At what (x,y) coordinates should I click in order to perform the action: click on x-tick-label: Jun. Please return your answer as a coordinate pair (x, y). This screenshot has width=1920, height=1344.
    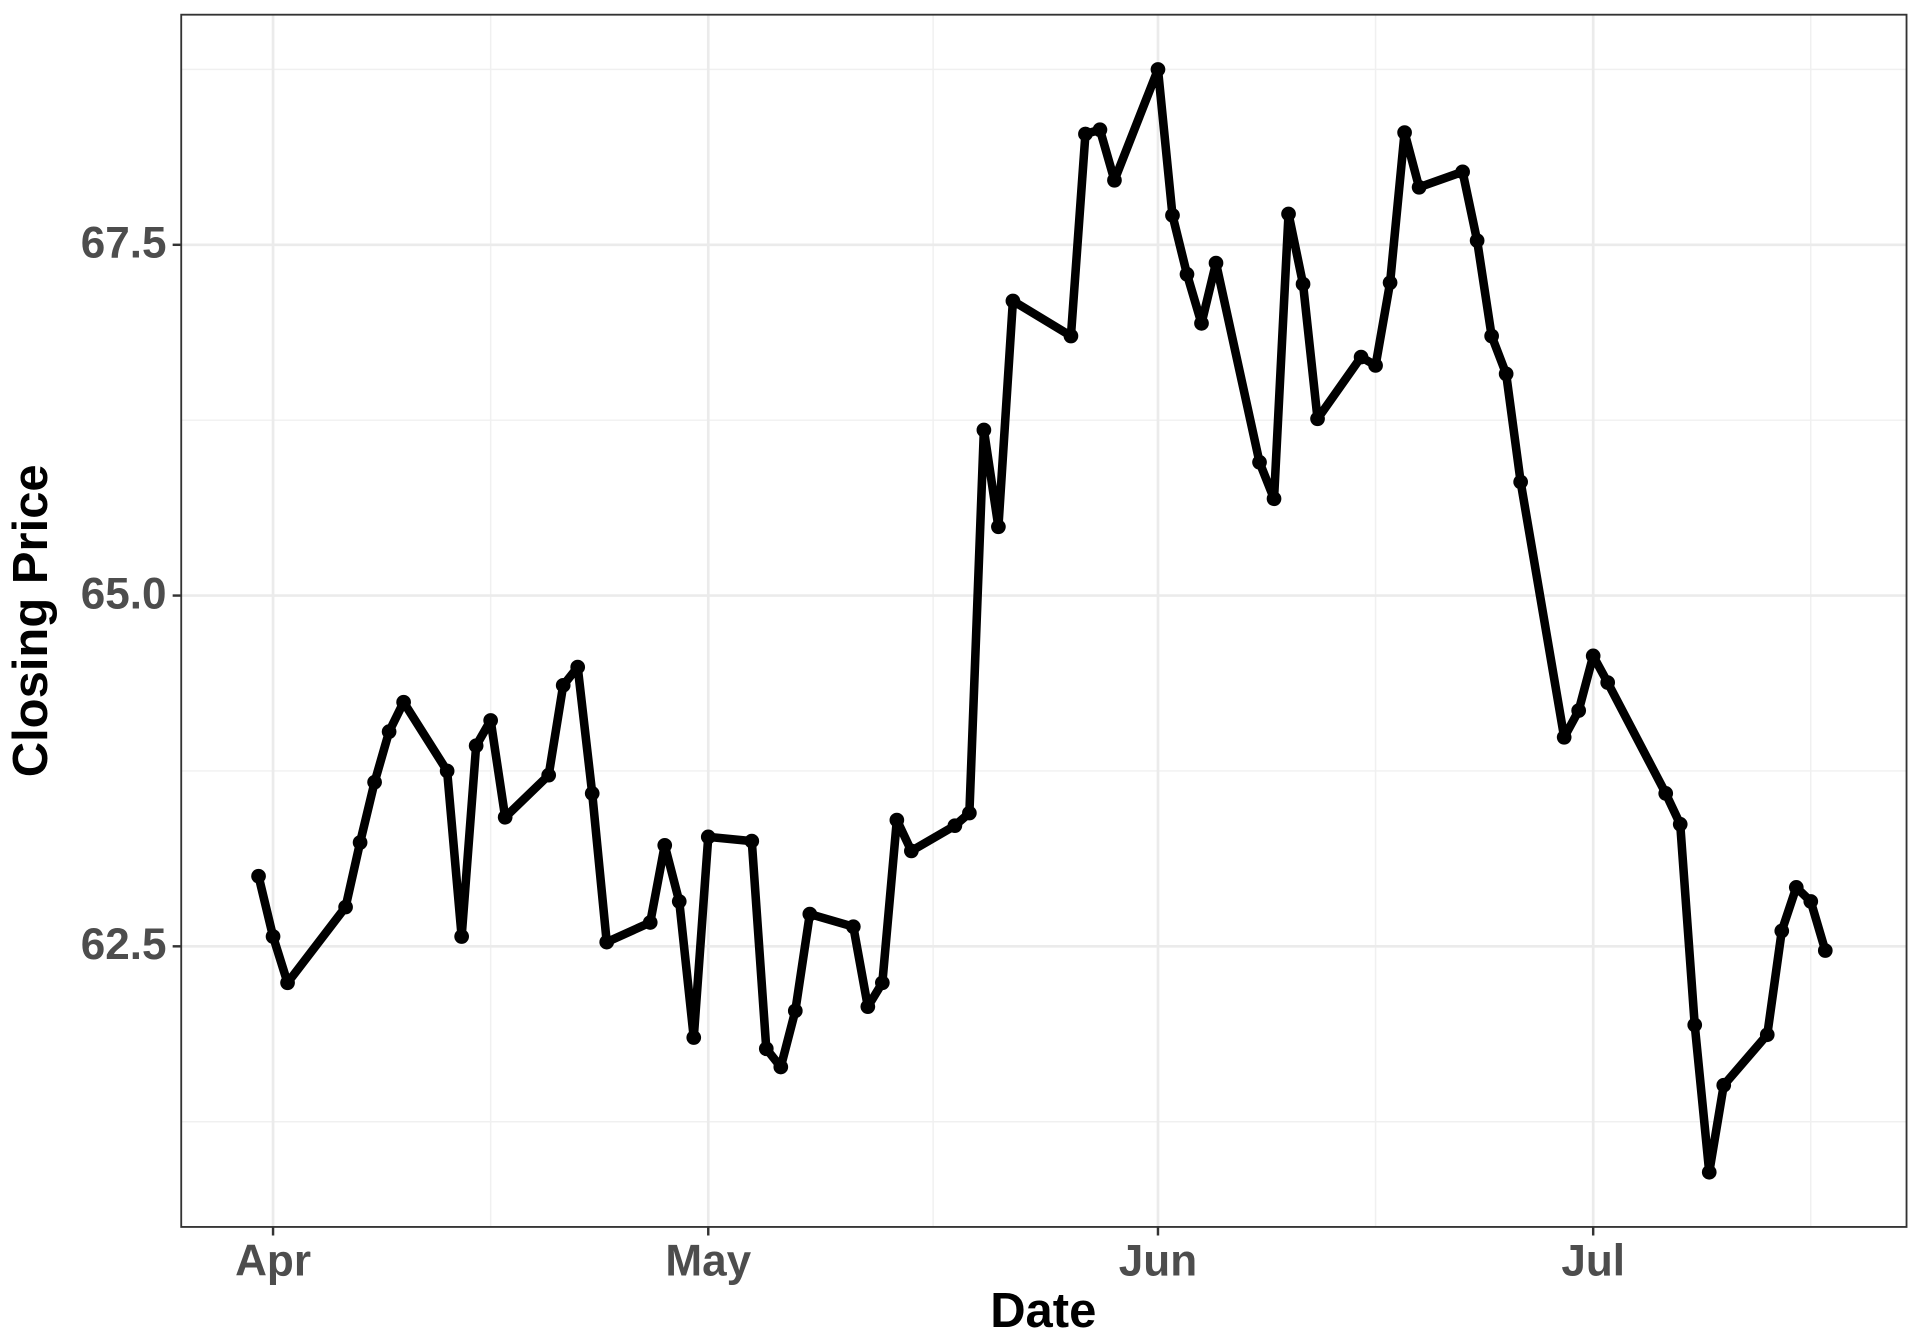
    Looking at the image, I should click on (1158, 1260).